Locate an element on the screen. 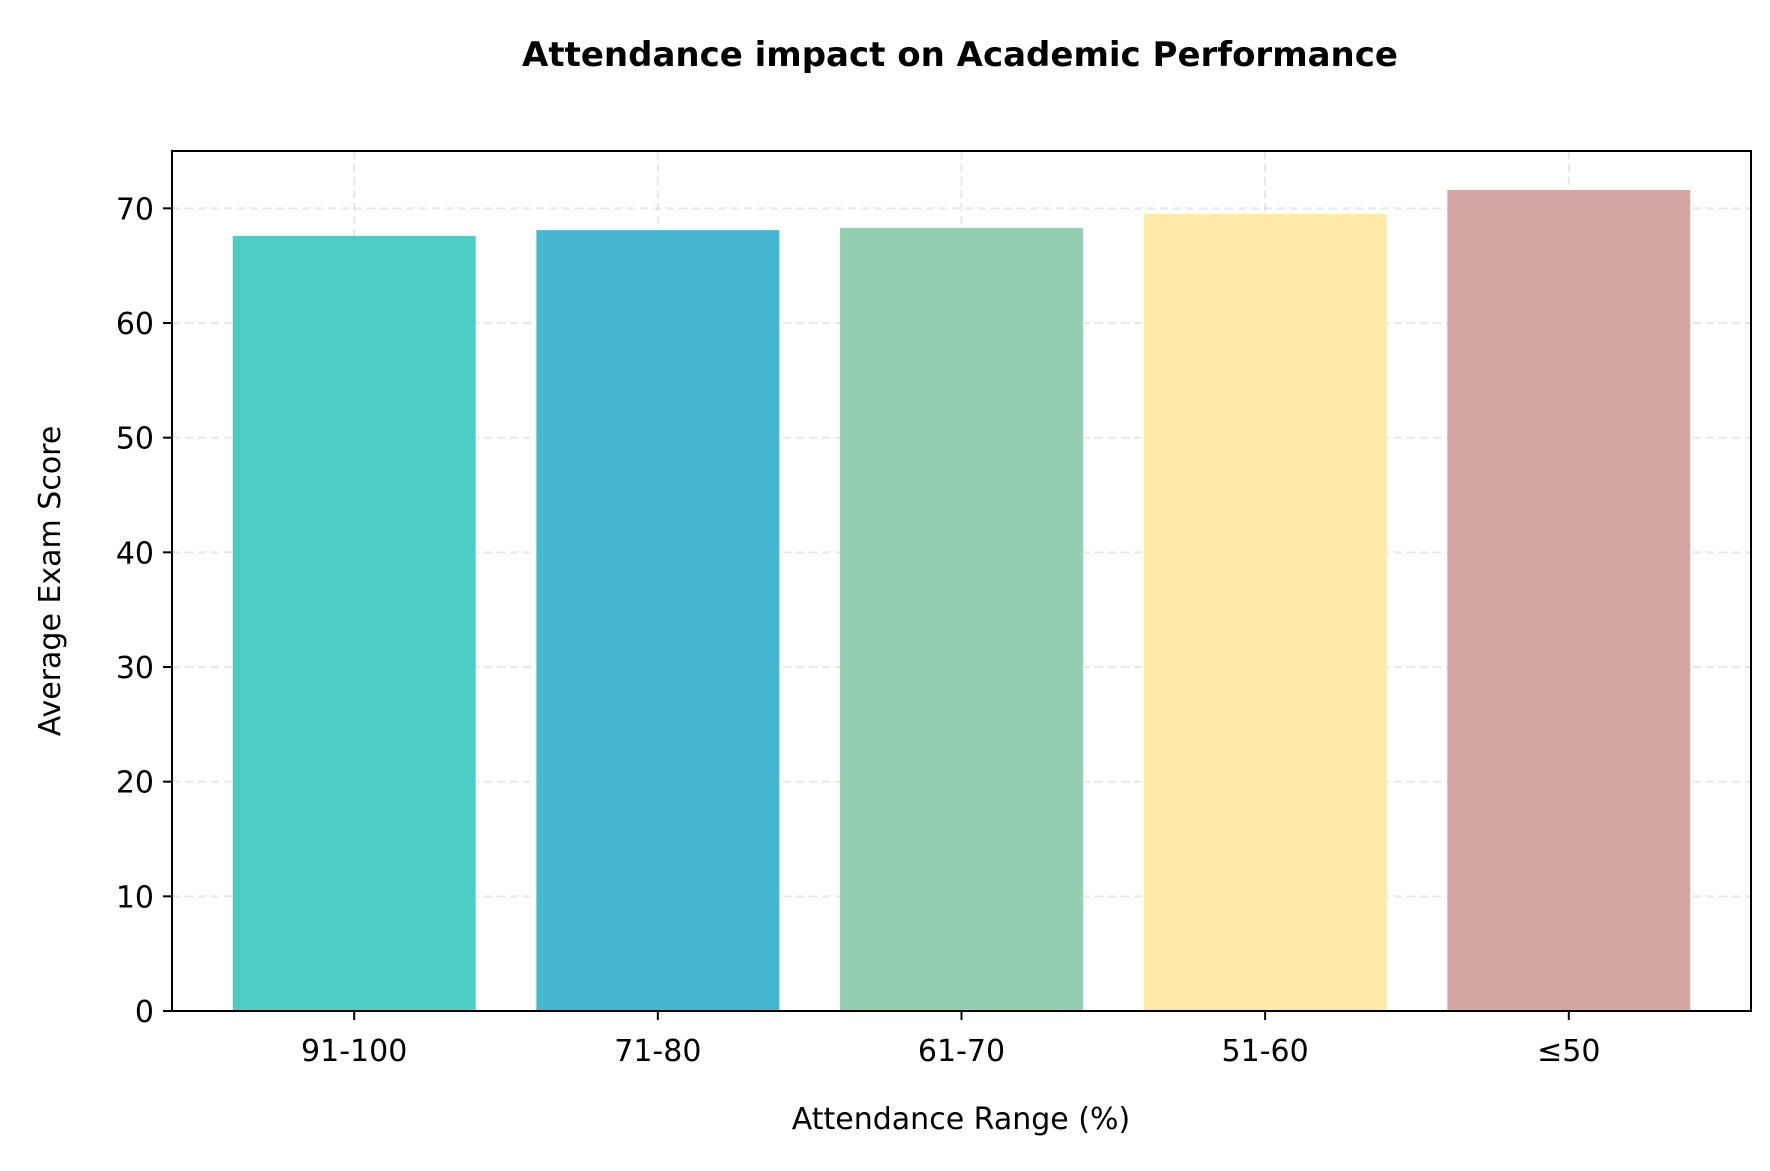 The image size is (1770, 1171). y-tick-label: 10 is located at coordinates (135, 897).